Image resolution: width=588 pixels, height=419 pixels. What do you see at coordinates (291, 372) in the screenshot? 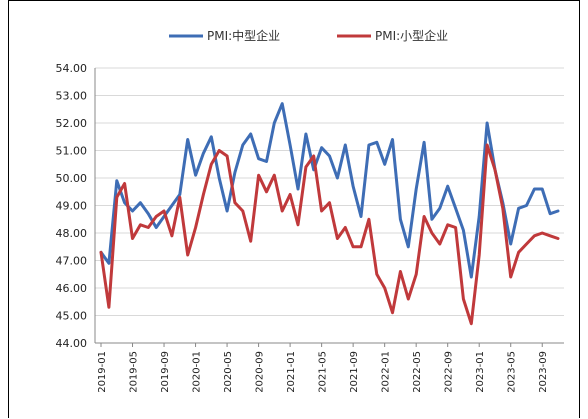
I see `x-tick-label: 2021-01` at bounding box center [291, 372].